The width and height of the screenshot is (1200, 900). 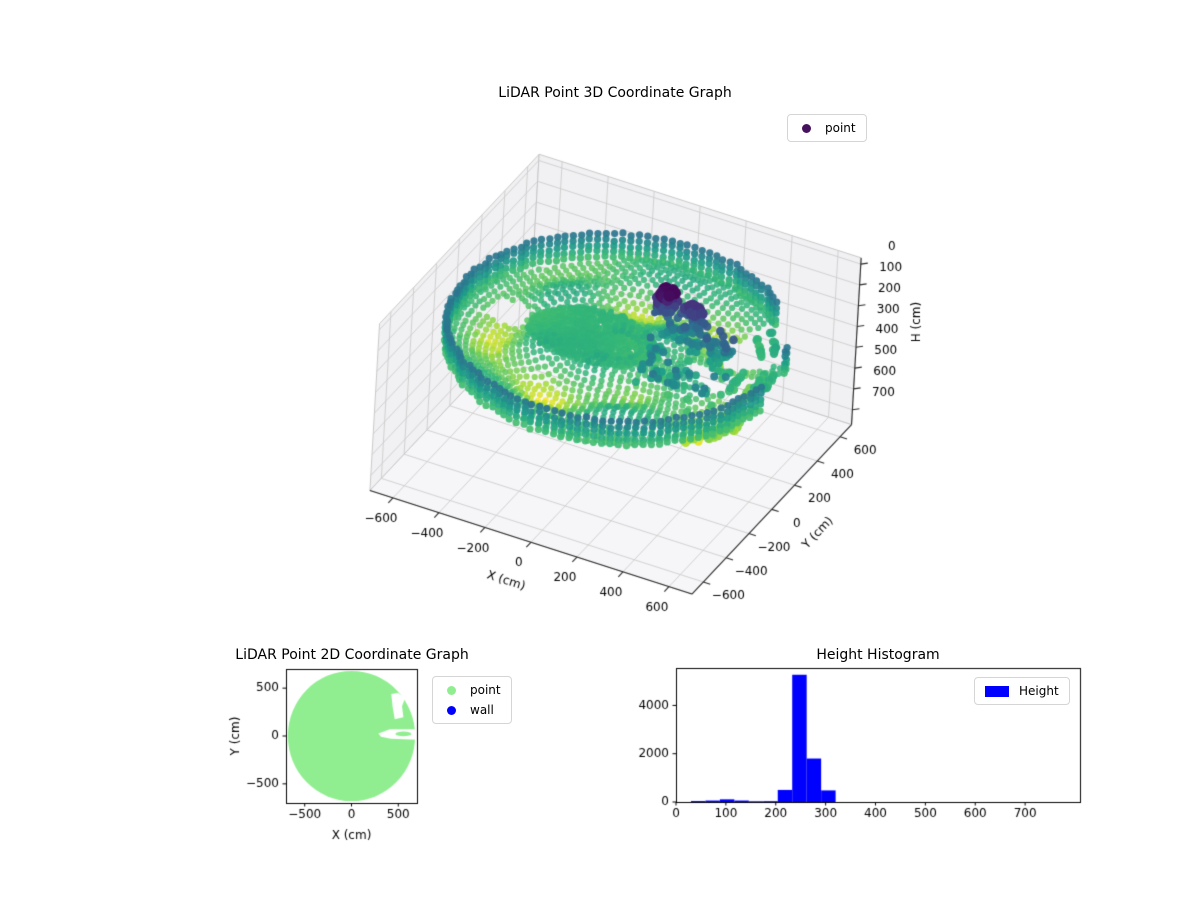 I want to click on legend-label-point-3d: point, so click(x=840, y=128).